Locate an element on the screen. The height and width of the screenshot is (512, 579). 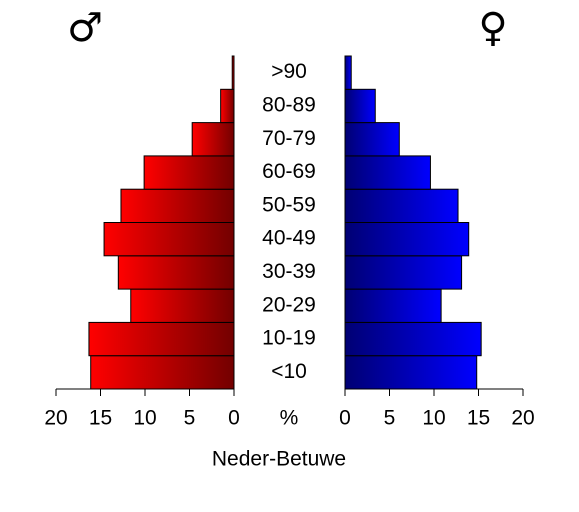
category-label: 40-49 is located at coordinates (289, 238).